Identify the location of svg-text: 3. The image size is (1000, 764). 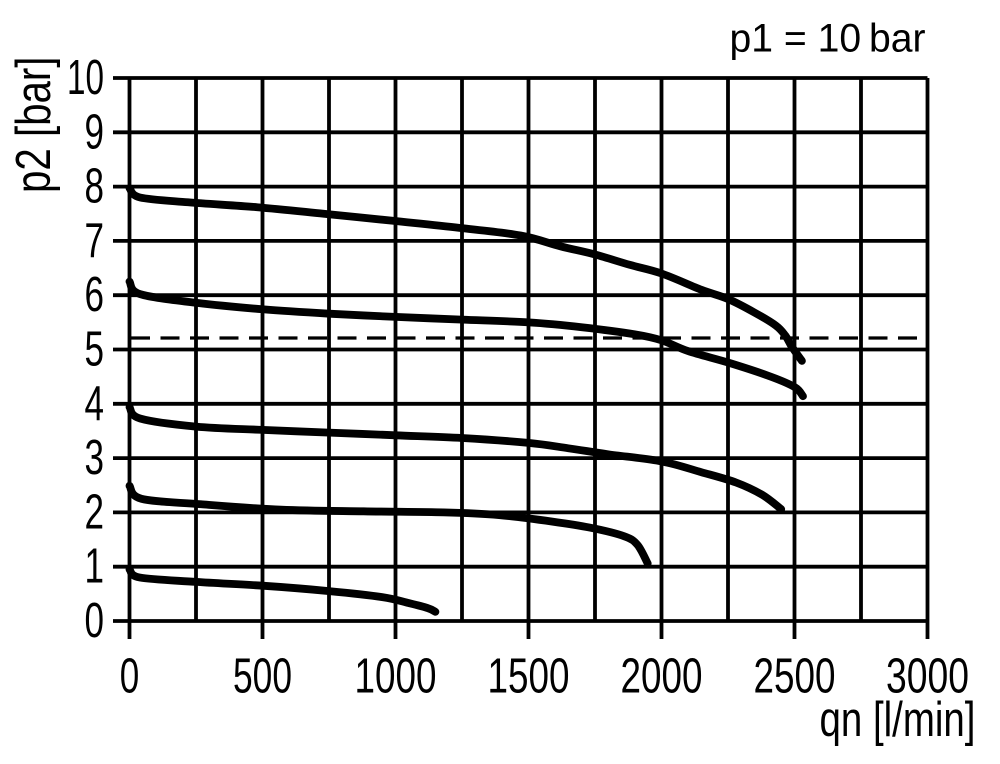
(95, 458).